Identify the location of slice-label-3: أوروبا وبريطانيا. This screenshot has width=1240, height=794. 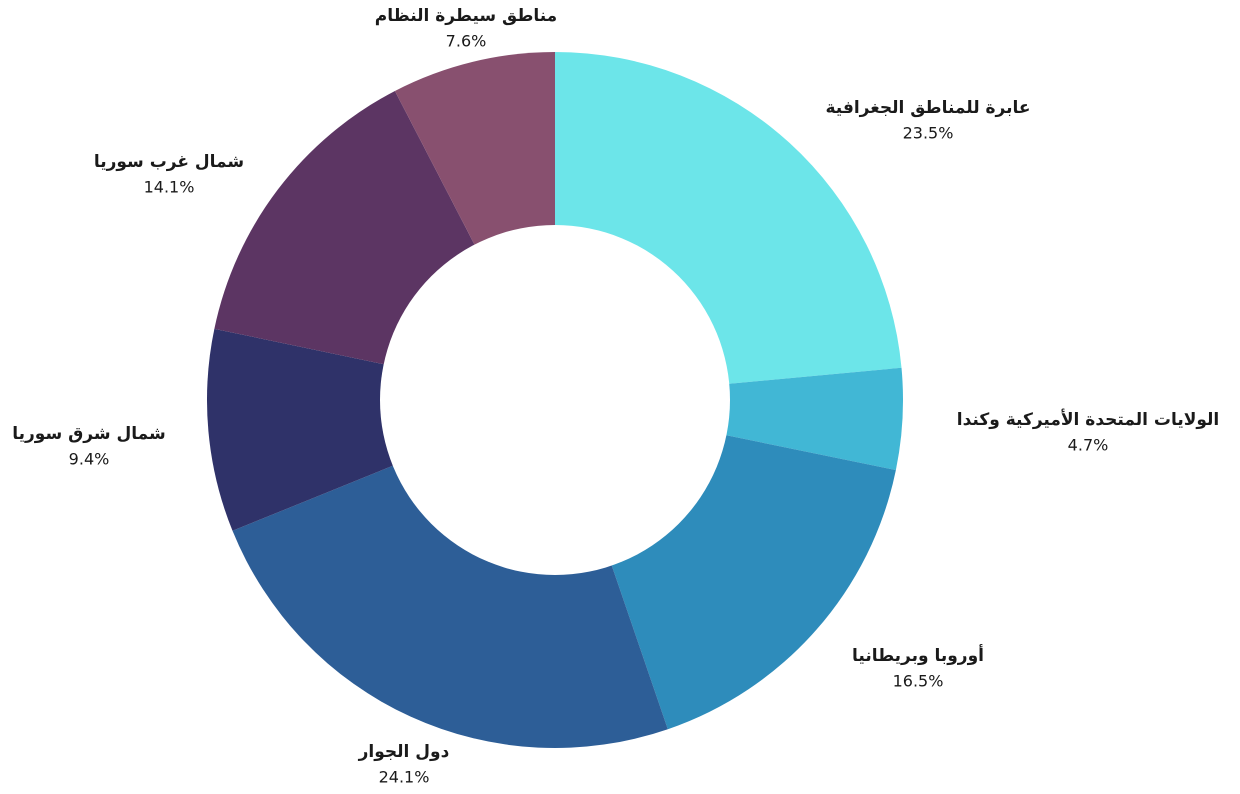
(918, 655).